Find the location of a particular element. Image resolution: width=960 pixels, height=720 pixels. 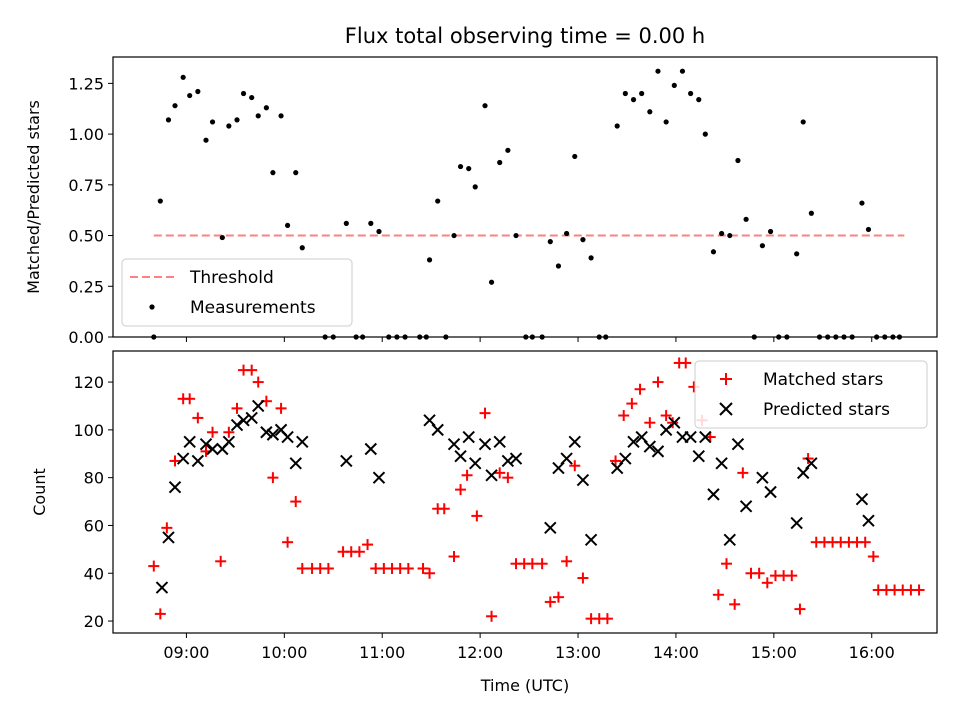

x-tick-label: 12:00 is located at coordinates (480, 652).